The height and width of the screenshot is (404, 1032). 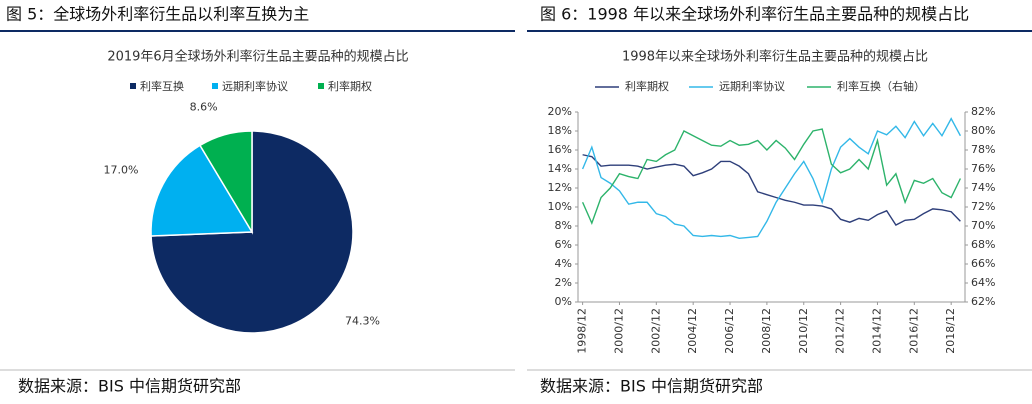 What do you see at coordinates (840, 331) in the screenshot?
I see `x-tick-label: 2012/12` at bounding box center [840, 331].